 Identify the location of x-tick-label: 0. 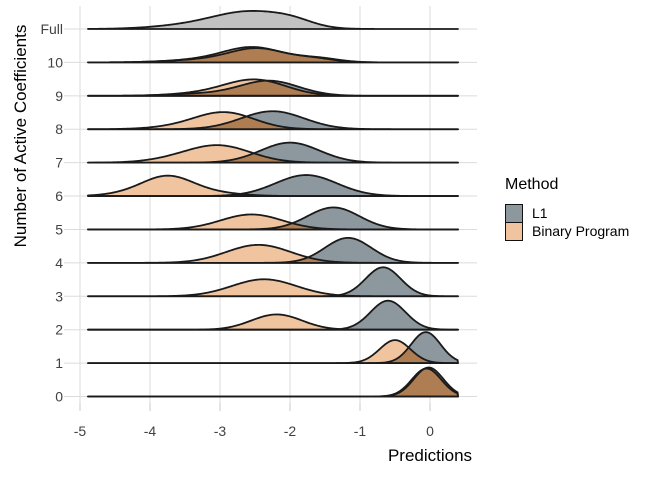
(430, 431).